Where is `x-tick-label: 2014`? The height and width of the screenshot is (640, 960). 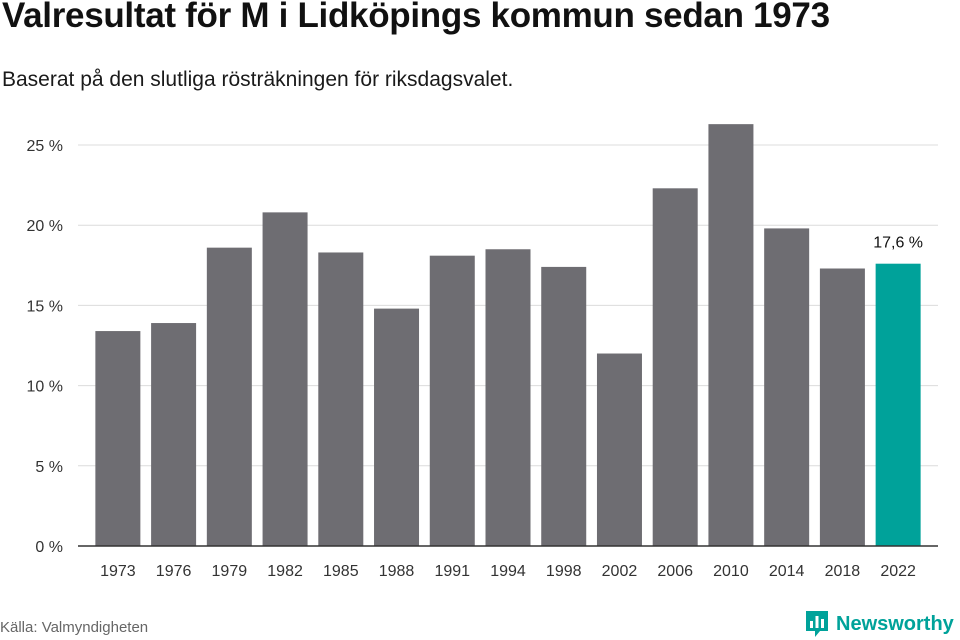
x-tick-label: 2014 is located at coordinates (787, 571).